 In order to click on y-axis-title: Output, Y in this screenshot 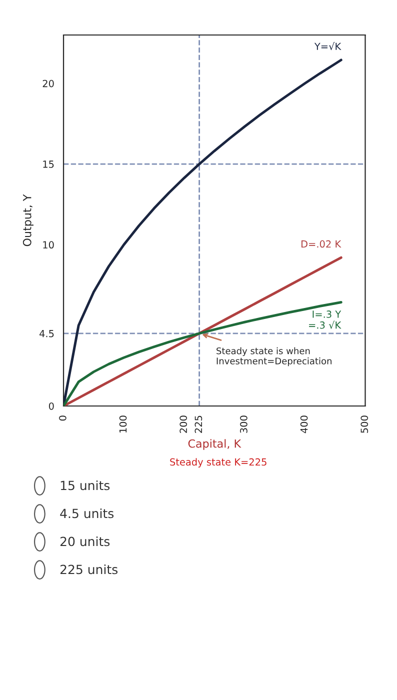, I will do `click(28, 220)`.